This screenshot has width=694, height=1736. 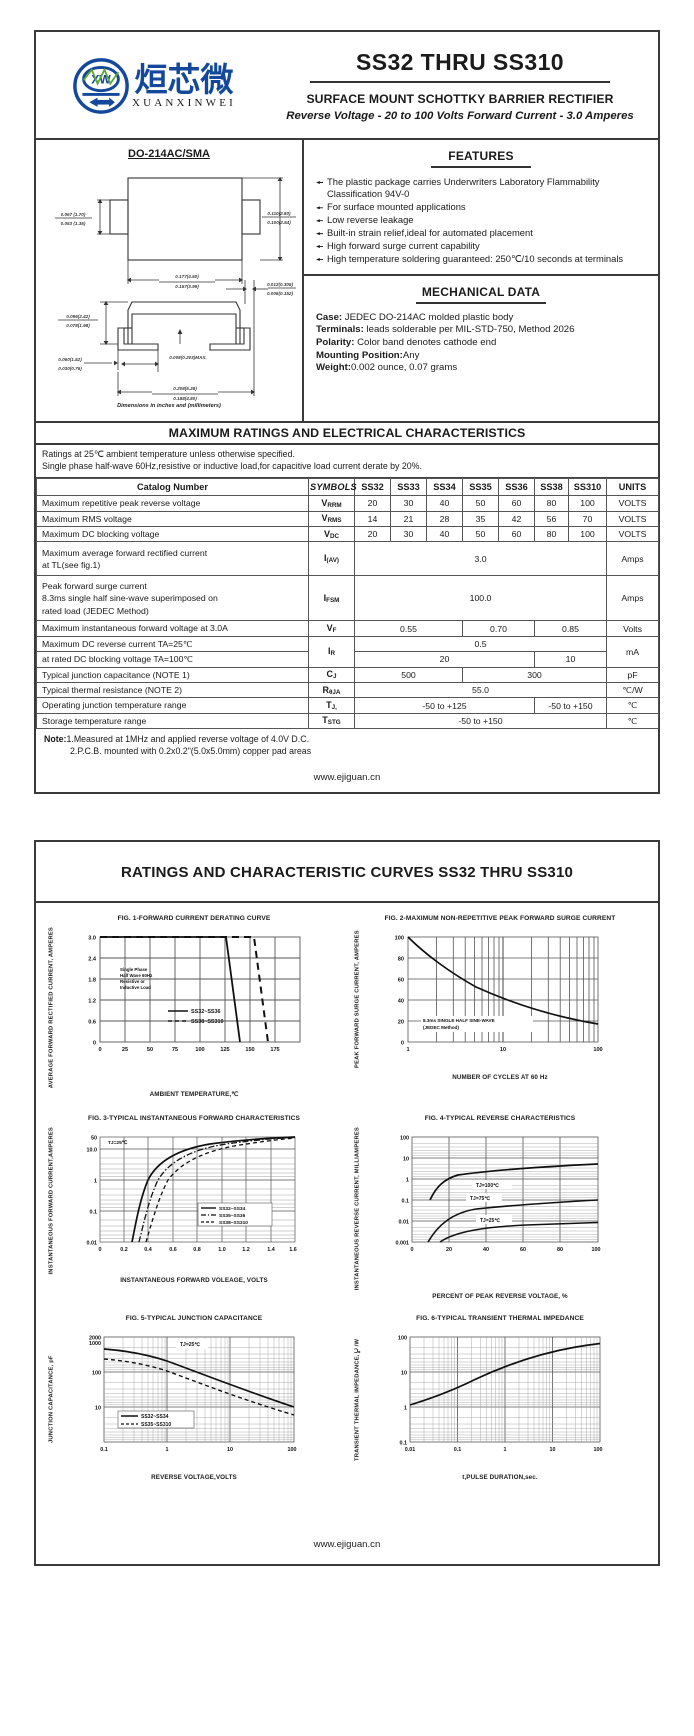 I want to click on row-symbol: VRMS, so click(x=331, y=519).